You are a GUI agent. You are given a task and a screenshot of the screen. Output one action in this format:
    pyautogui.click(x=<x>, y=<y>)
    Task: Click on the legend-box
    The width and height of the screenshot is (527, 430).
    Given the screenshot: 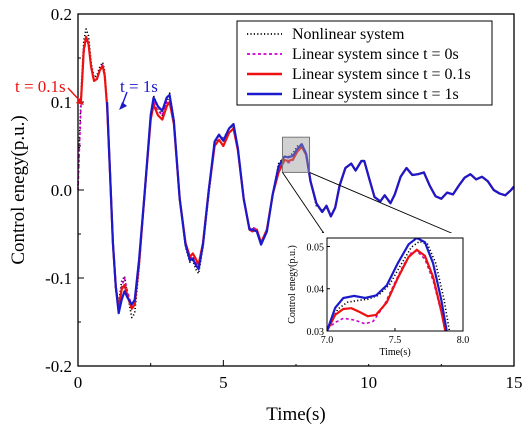 What is the action you would take?
    pyautogui.click(x=364, y=63)
    